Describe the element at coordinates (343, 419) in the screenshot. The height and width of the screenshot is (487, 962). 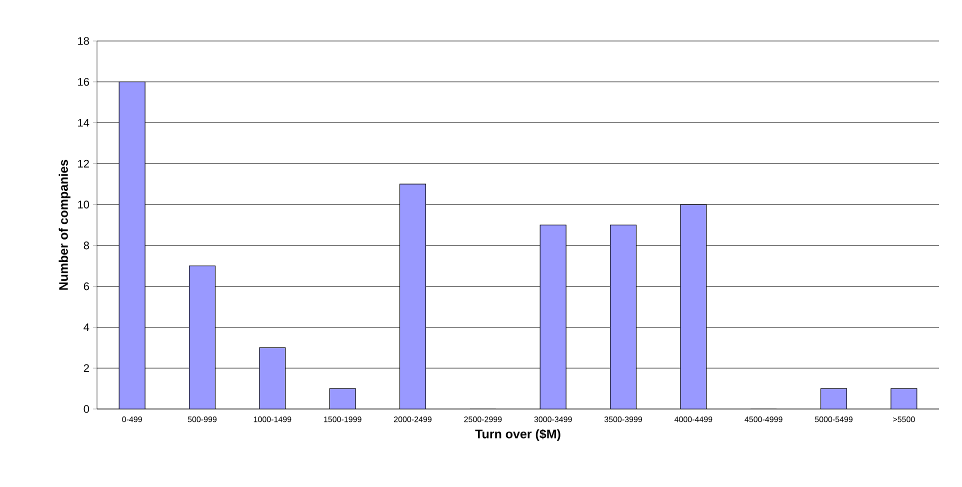
I see `x-tick-label: 1500-1999` at that location.